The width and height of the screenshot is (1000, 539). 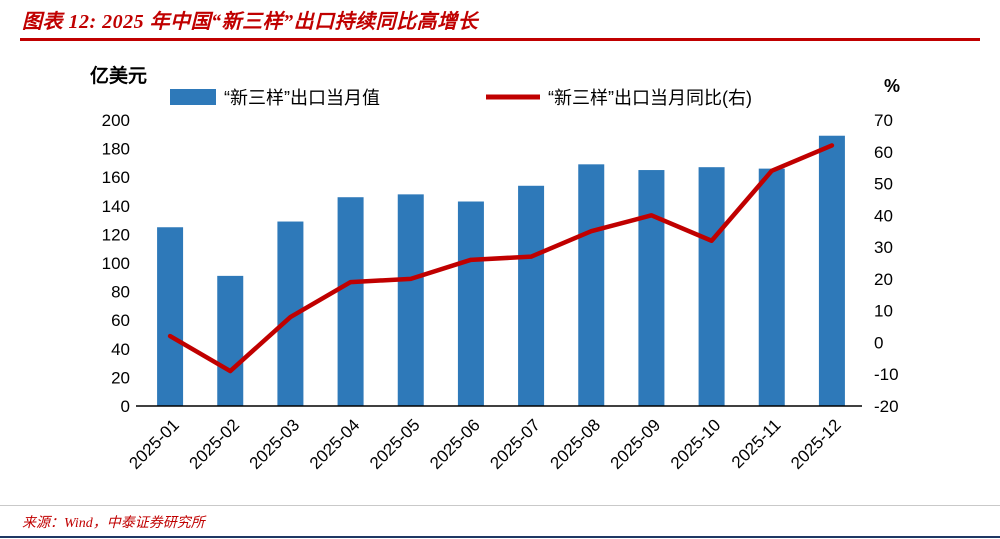 I want to click on x-tick-label: 2025-01, so click(x=154, y=444).